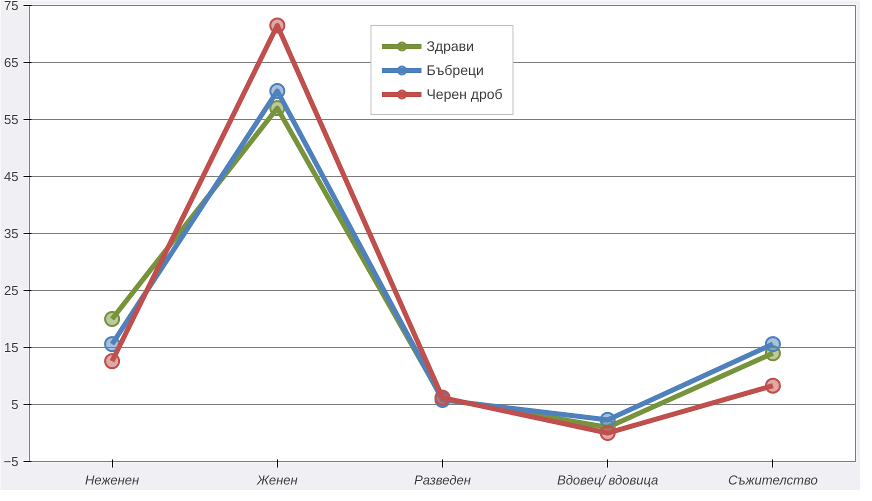 The width and height of the screenshot is (872, 501). What do you see at coordinates (607, 480) in the screenshot?
I see `x-tick-label: Вдовец/ вдовица` at bounding box center [607, 480].